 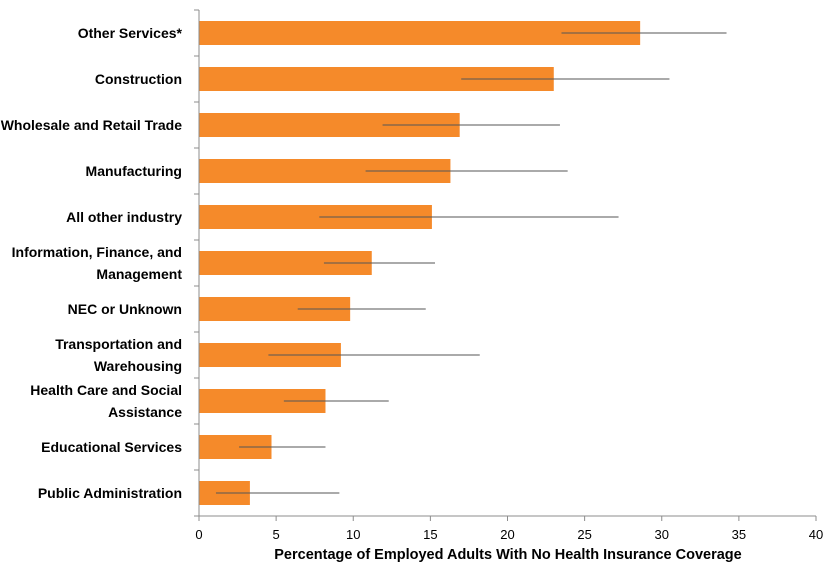 I want to click on category-label: Public Administration, so click(x=109, y=493).